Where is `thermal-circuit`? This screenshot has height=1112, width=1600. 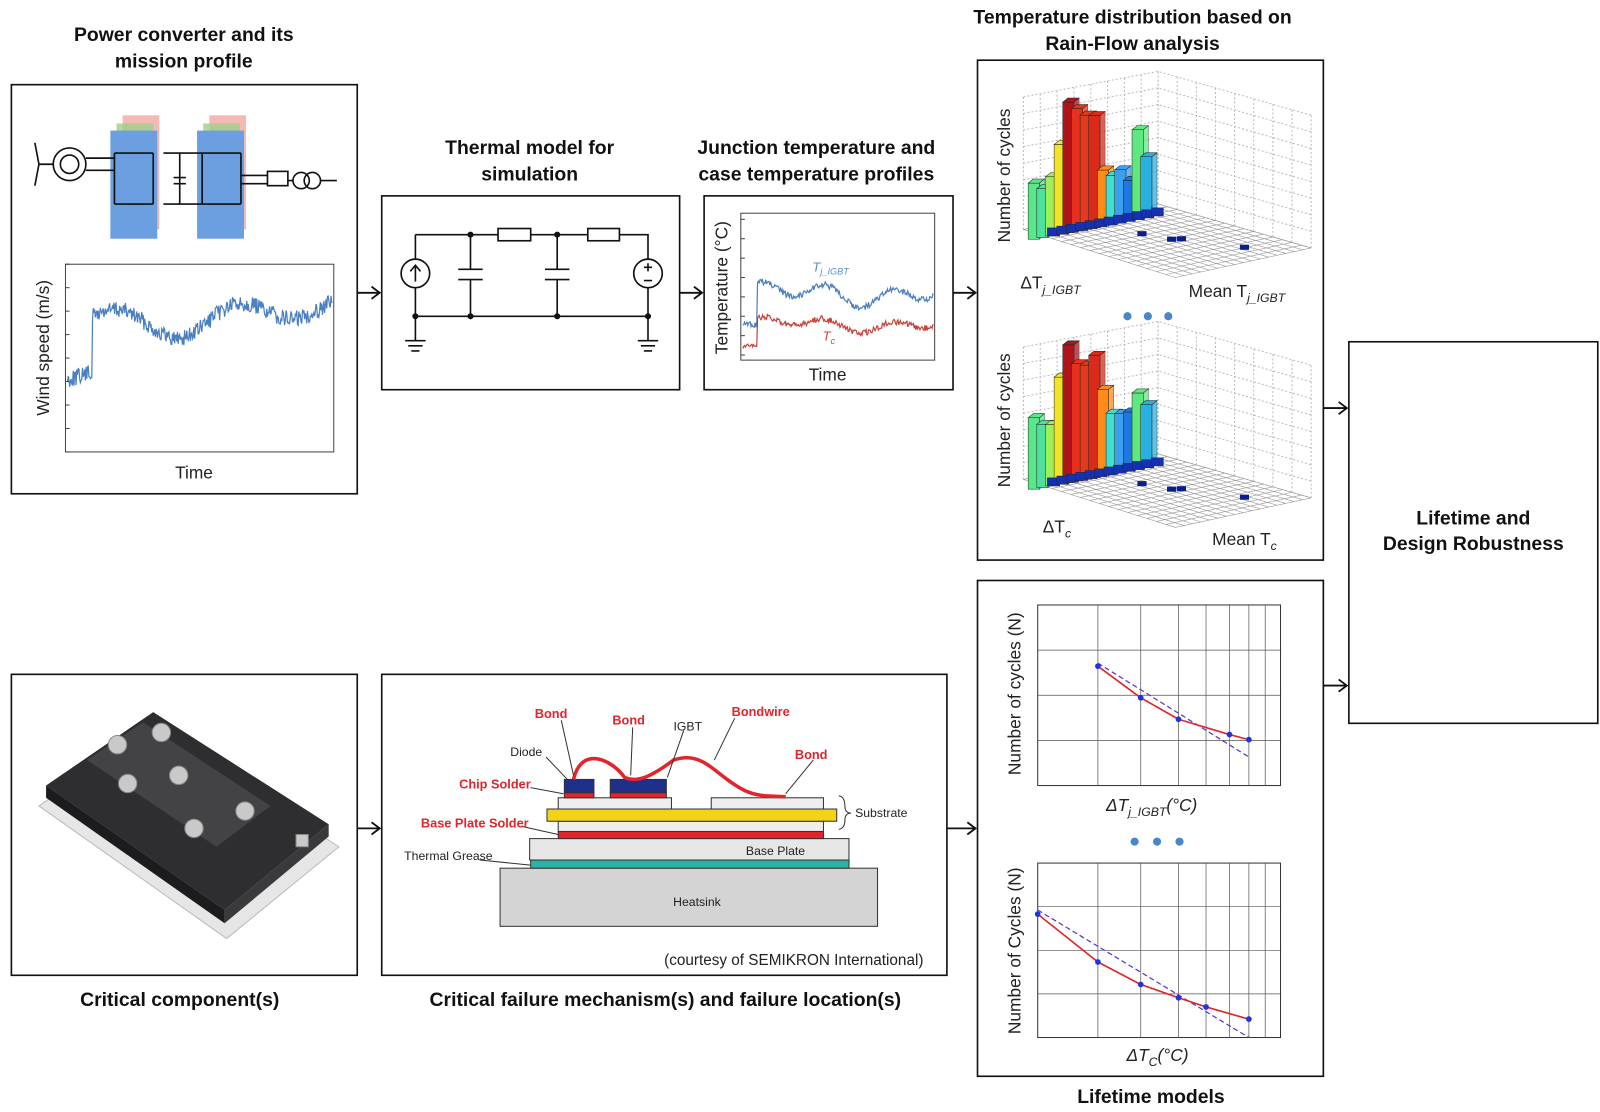
thermal-circuit is located at coordinates (532, 289).